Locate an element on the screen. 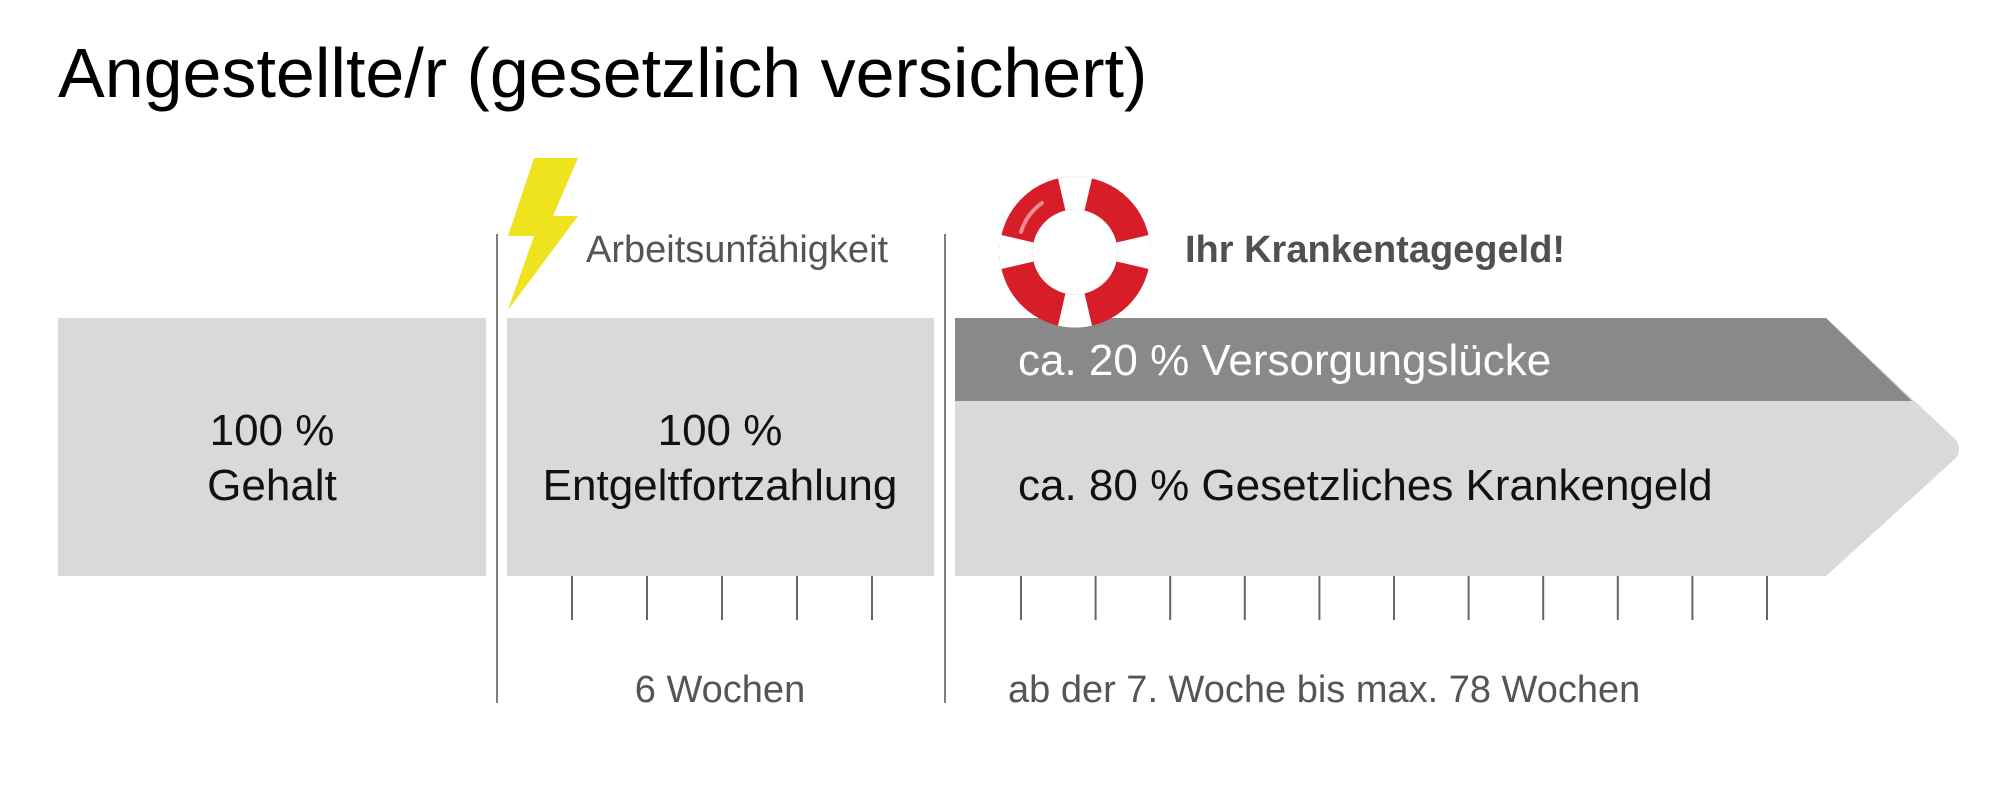  statutory-duration: ab der 7. Woche bis max. 78 Wochen is located at coordinates (1324, 690).